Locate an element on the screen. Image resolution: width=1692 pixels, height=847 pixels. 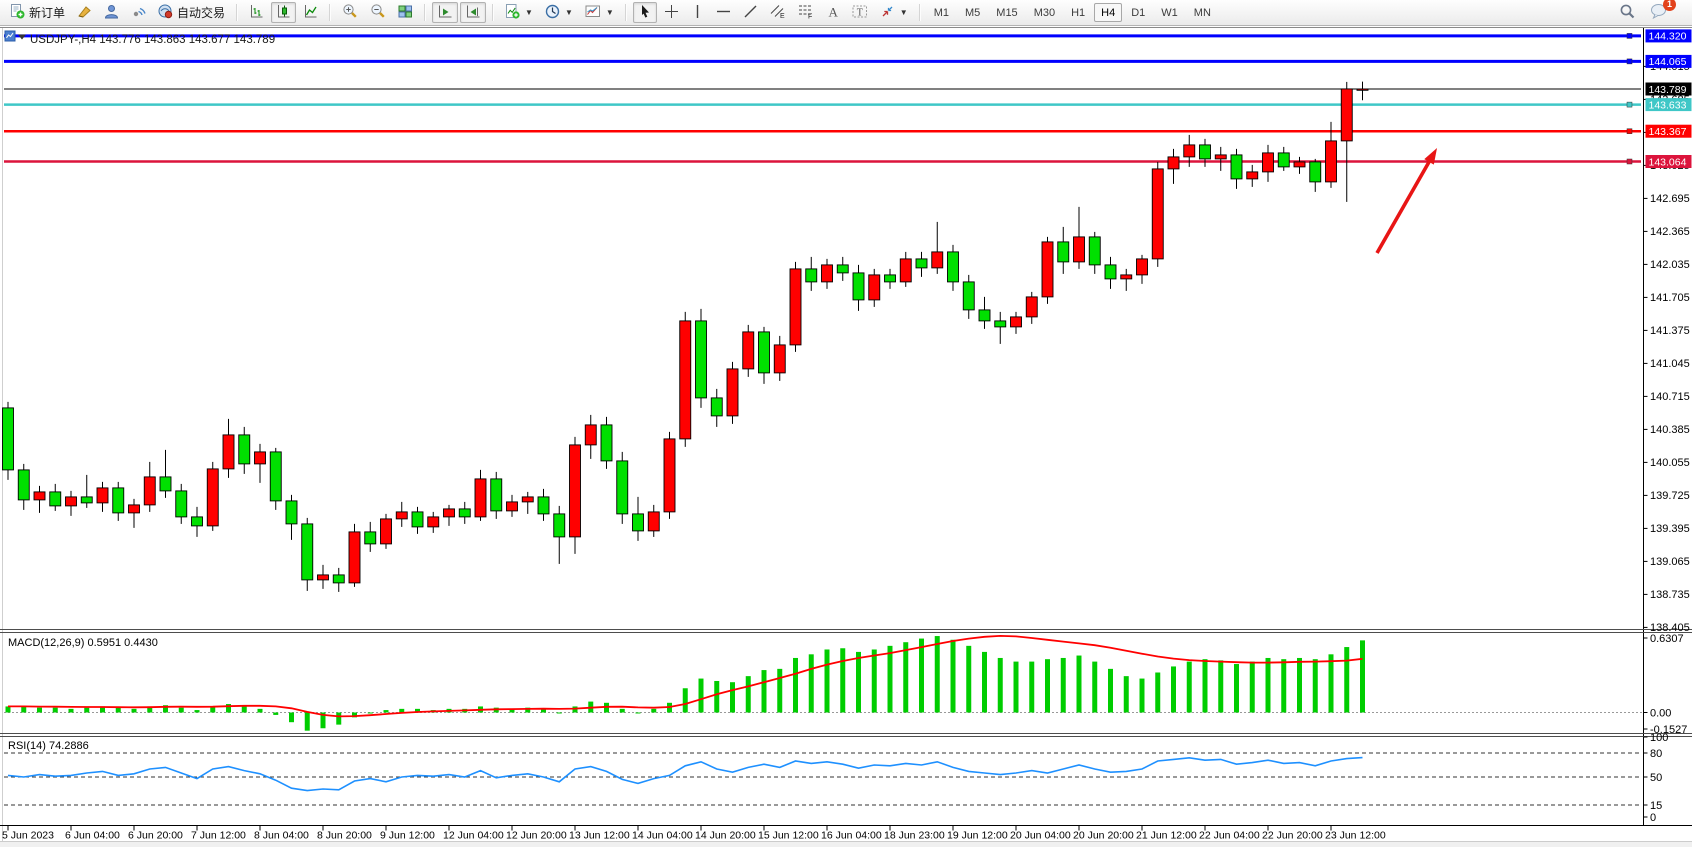
template-button: ▼ is located at coordinates (599, 12).